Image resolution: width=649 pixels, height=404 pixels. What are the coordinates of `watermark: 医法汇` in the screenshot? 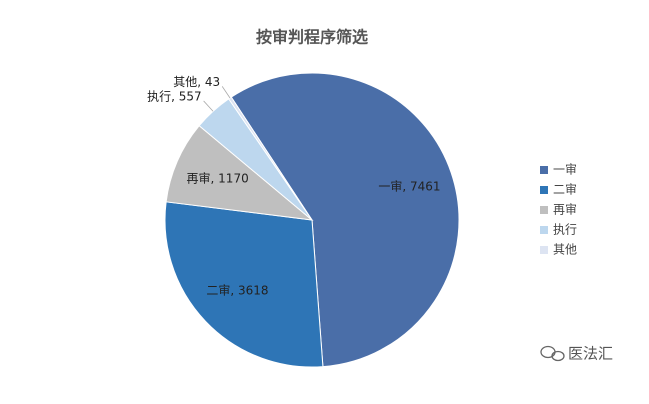 It's located at (590, 354).